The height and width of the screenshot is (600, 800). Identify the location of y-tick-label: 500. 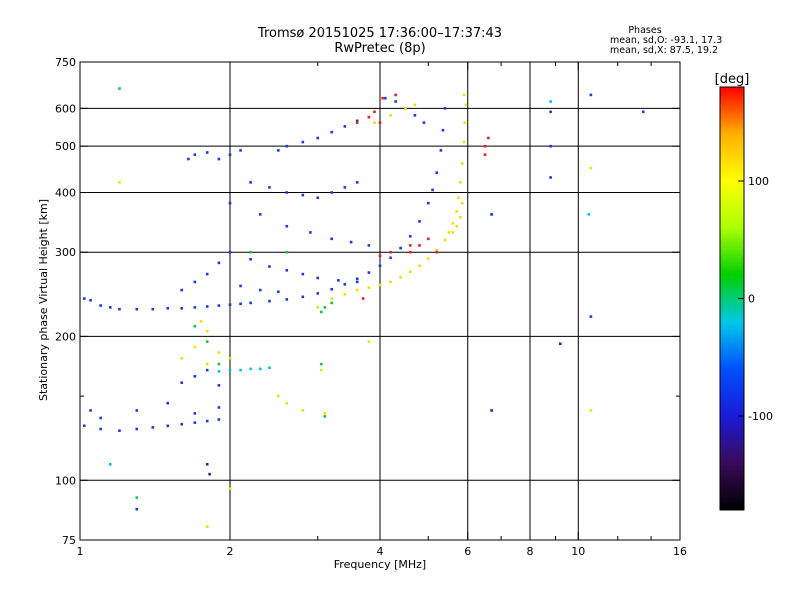
(65, 146).